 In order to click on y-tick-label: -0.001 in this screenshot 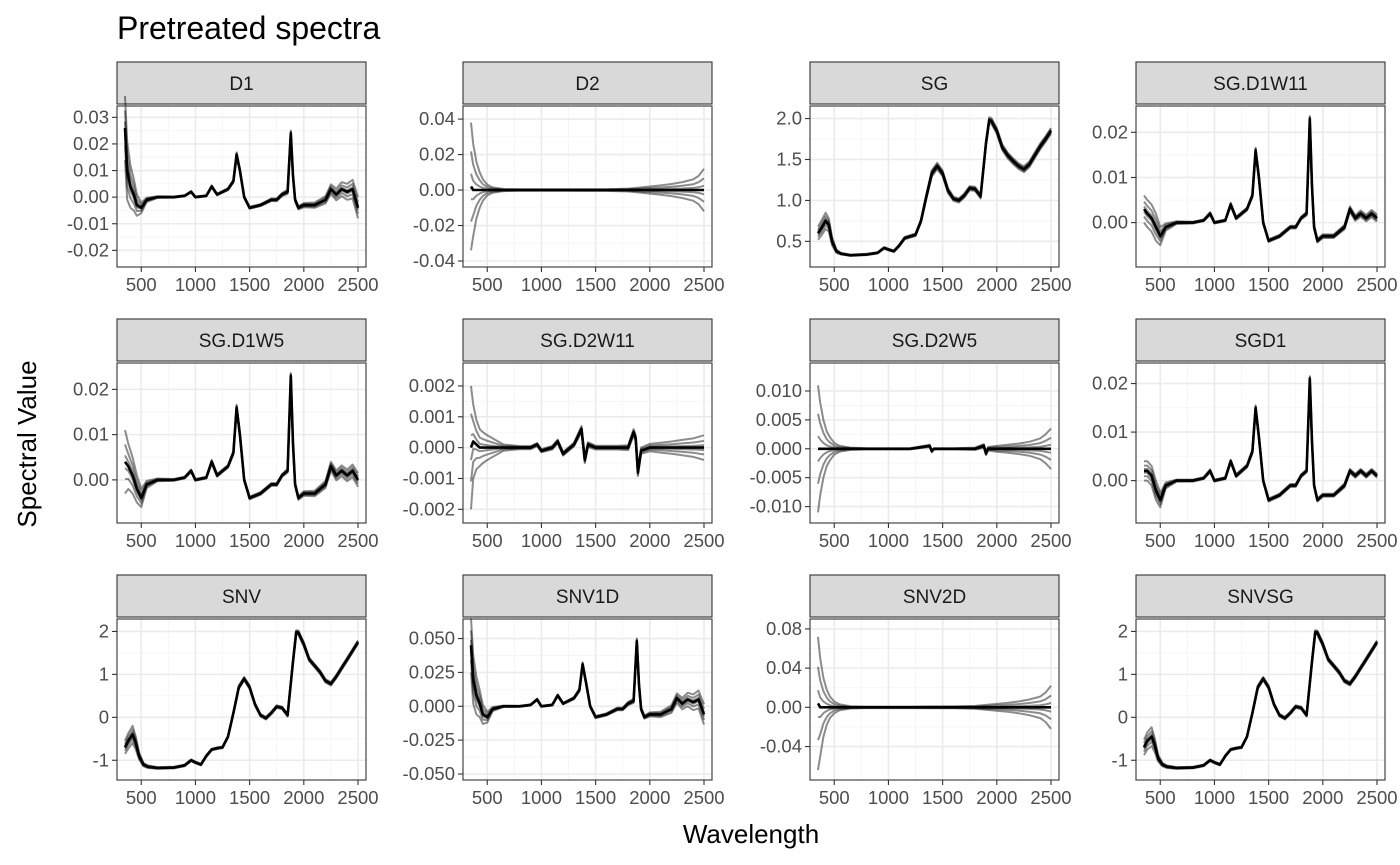, I will do `click(429, 477)`.